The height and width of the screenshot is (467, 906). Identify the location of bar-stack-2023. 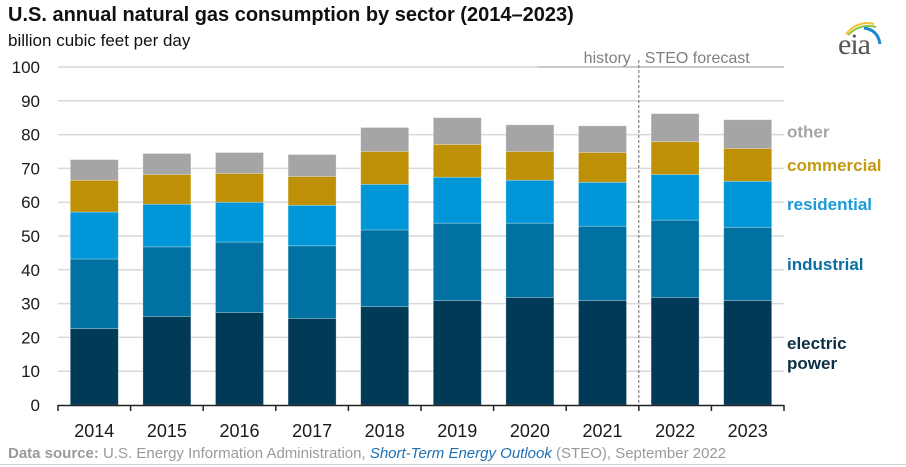
(748, 262).